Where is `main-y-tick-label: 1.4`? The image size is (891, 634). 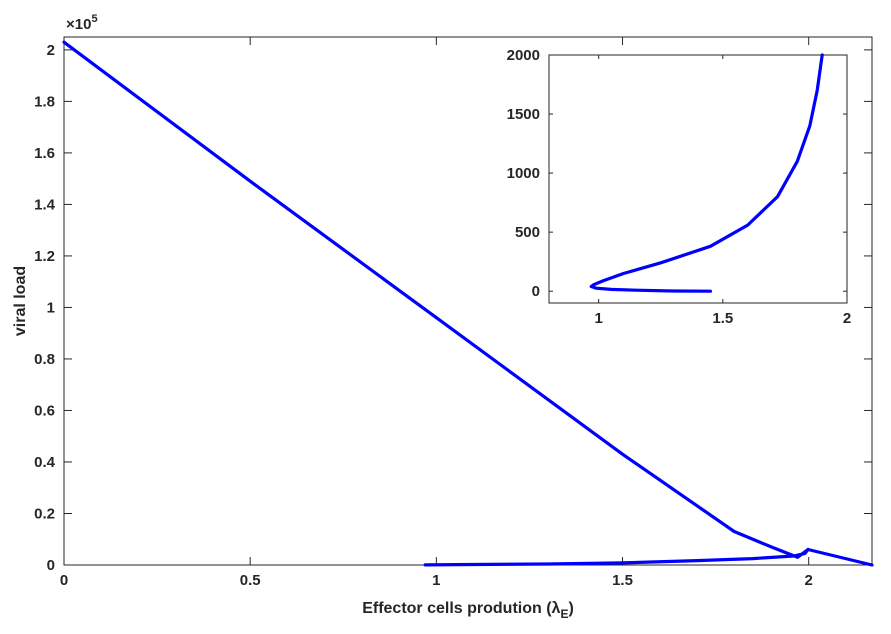
main-y-tick-label: 1.4 is located at coordinates (45, 204).